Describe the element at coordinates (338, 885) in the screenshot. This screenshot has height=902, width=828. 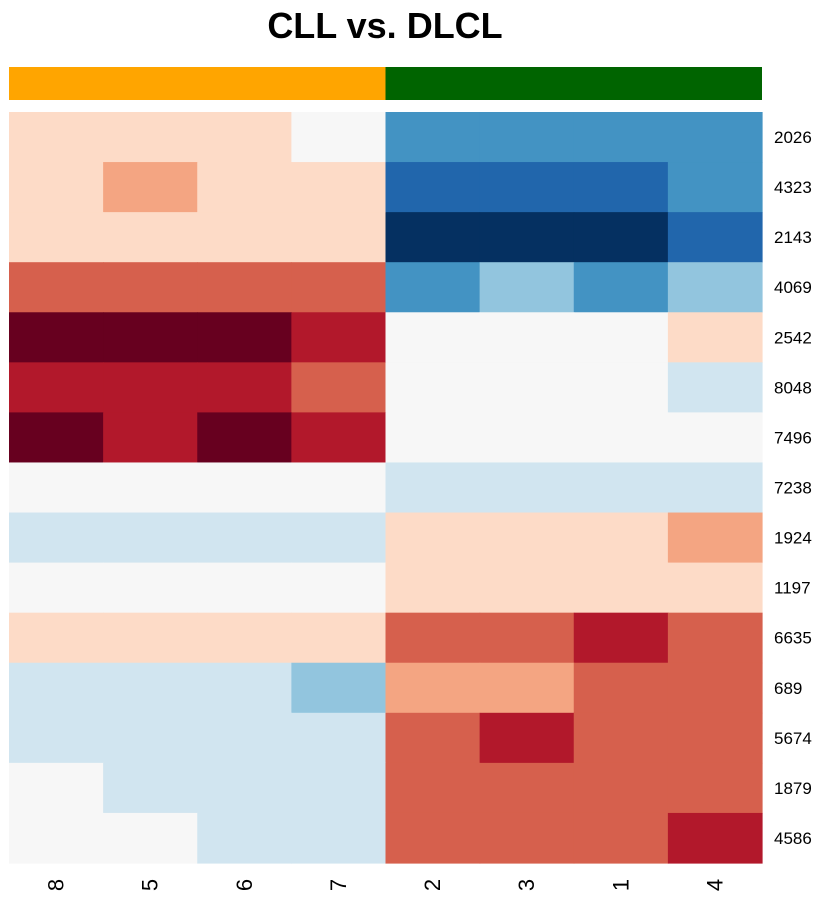
I see `column-label: 7` at that location.